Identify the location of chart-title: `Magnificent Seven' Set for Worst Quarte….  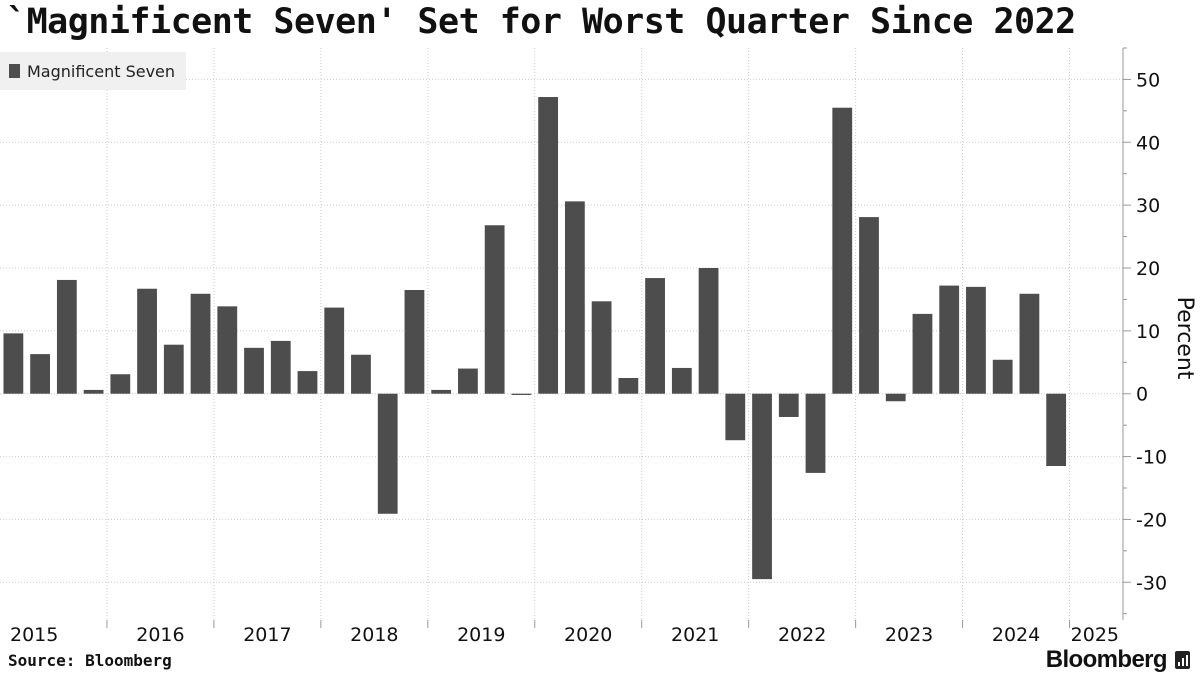
(541, 22).